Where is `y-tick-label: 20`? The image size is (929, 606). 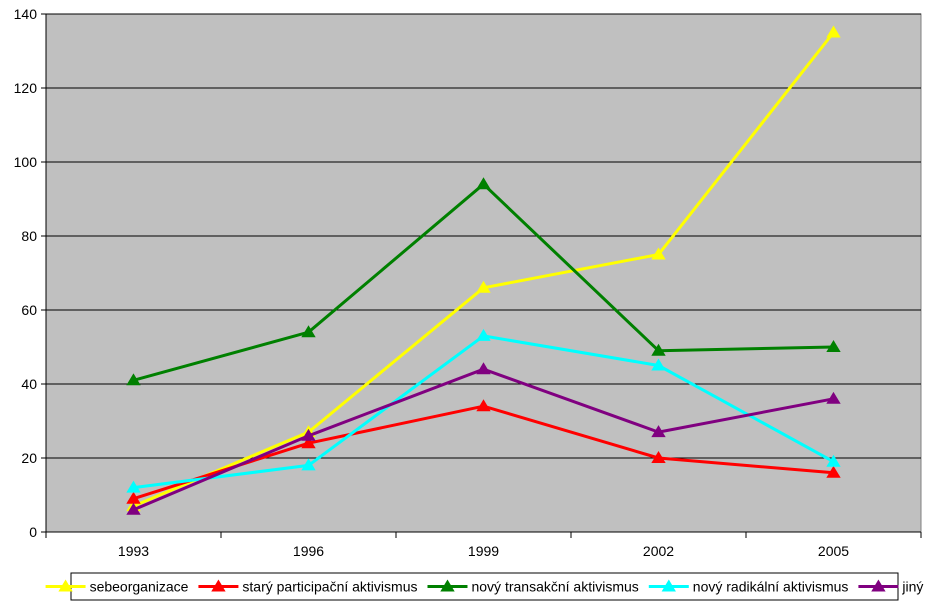
y-tick-label: 20 is located at coordinates (29, 458).